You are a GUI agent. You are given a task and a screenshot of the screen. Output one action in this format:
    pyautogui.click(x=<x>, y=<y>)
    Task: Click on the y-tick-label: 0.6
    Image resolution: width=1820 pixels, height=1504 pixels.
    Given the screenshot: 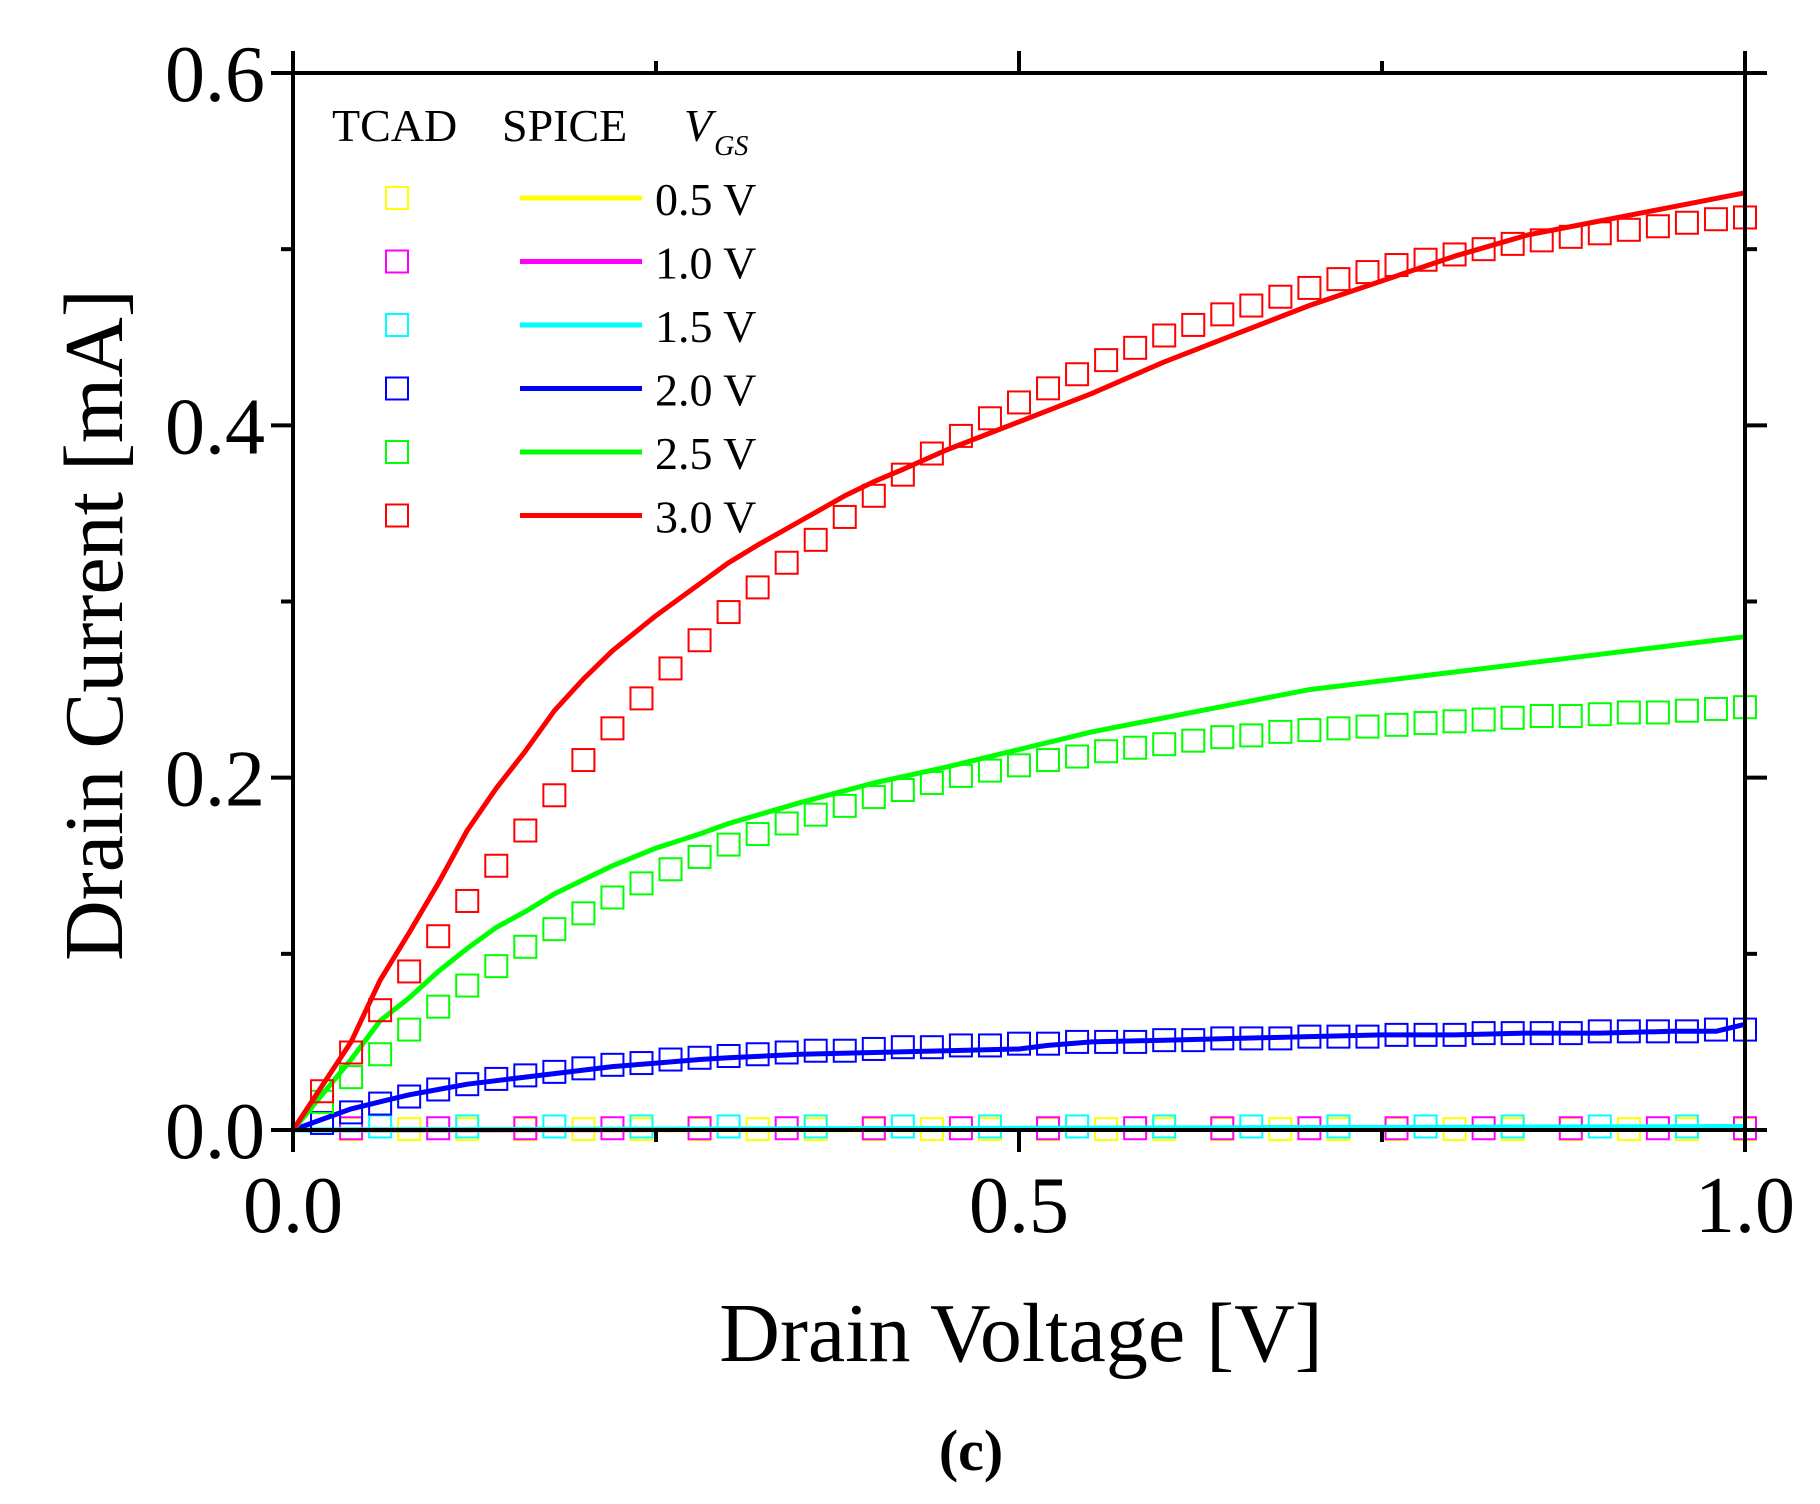 What is the action you would take?
    pyautogui.click(x=215, y=75)
    